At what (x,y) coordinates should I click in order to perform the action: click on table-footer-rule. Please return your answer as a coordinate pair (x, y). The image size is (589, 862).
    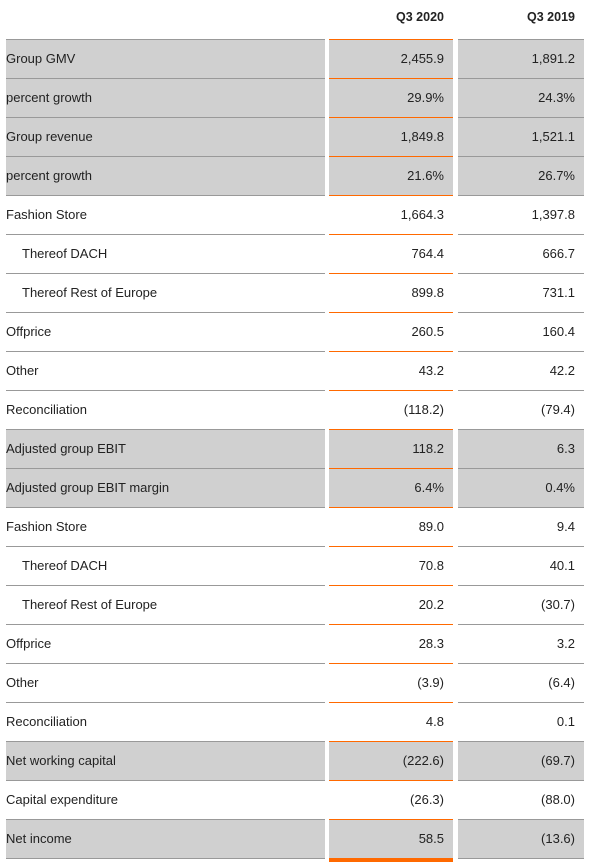
    Looking at the image, I should click on (294, 860).